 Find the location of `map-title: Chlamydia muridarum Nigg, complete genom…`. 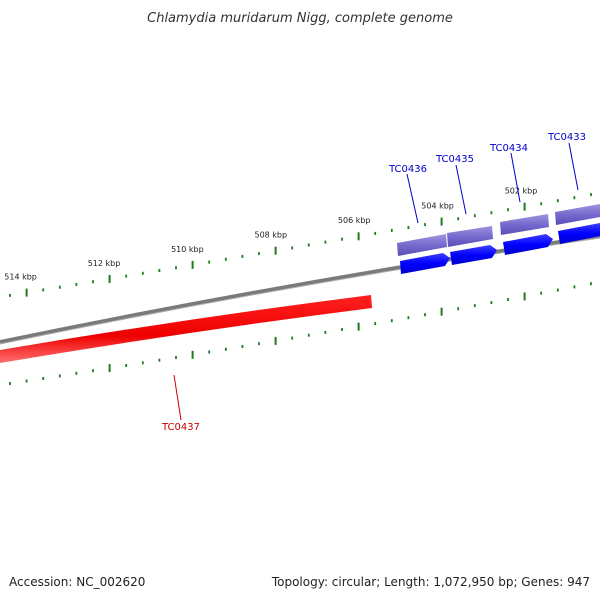

map-title: Chlamydia muridarum Nigg, complete genom… is located at coordinates (300, 18).